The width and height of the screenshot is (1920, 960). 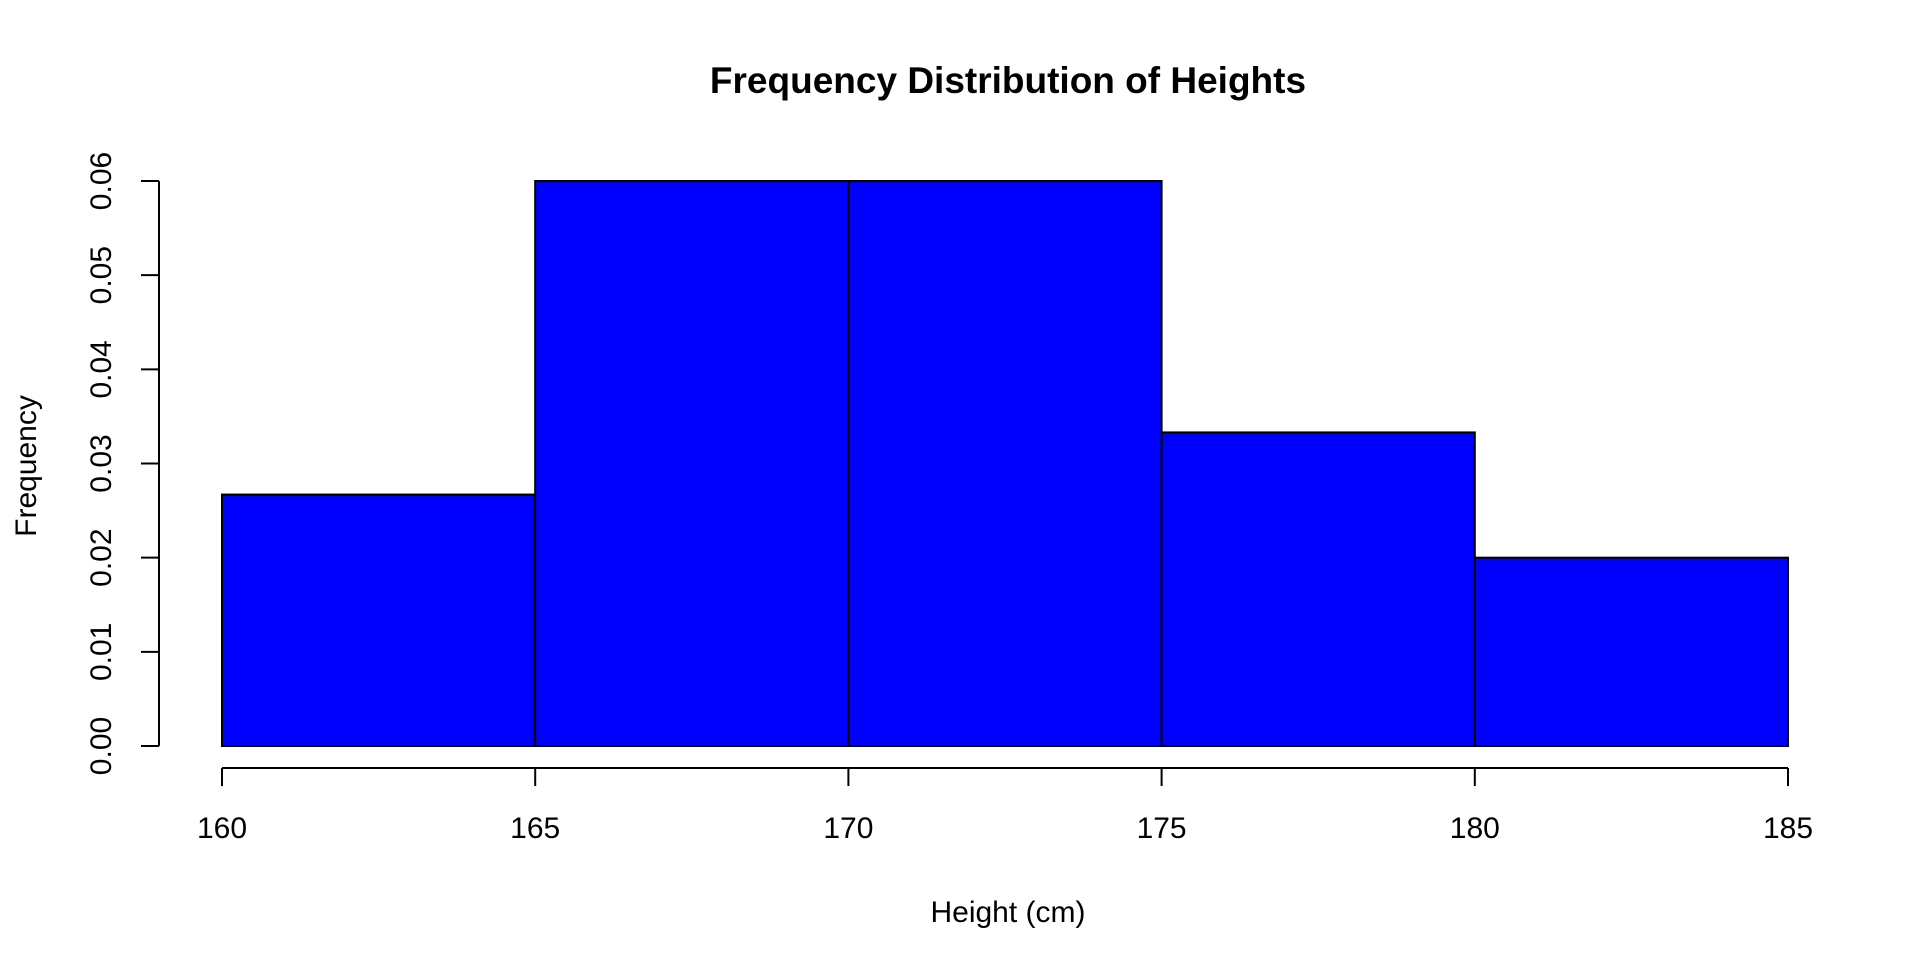 What do you see at coordinates (1162, 828) in the screenshot?
I see `x-tick-label: 175` at bounding box center [1162, 828].